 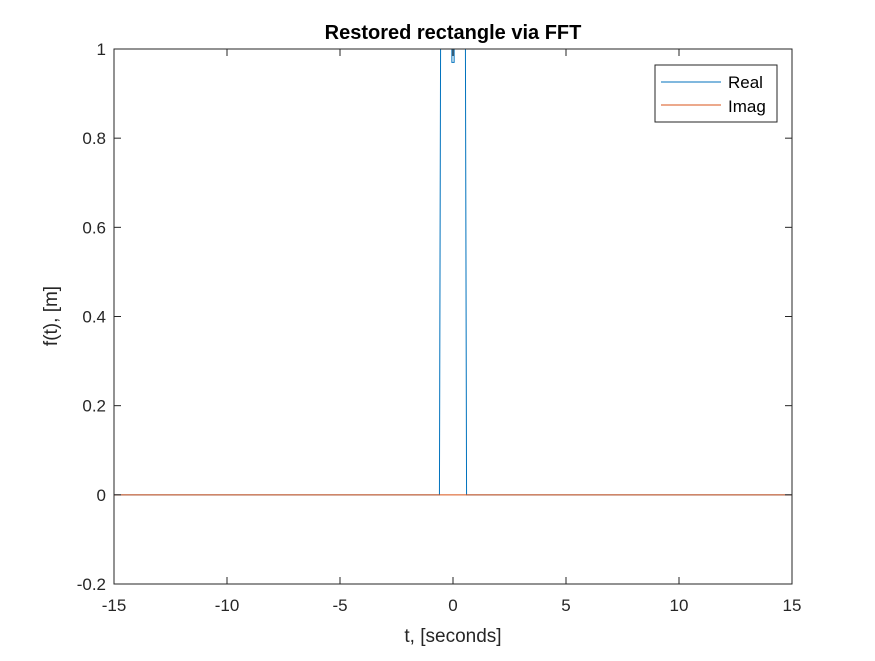 I want to click on legend-box, so click(x=716, y=93).